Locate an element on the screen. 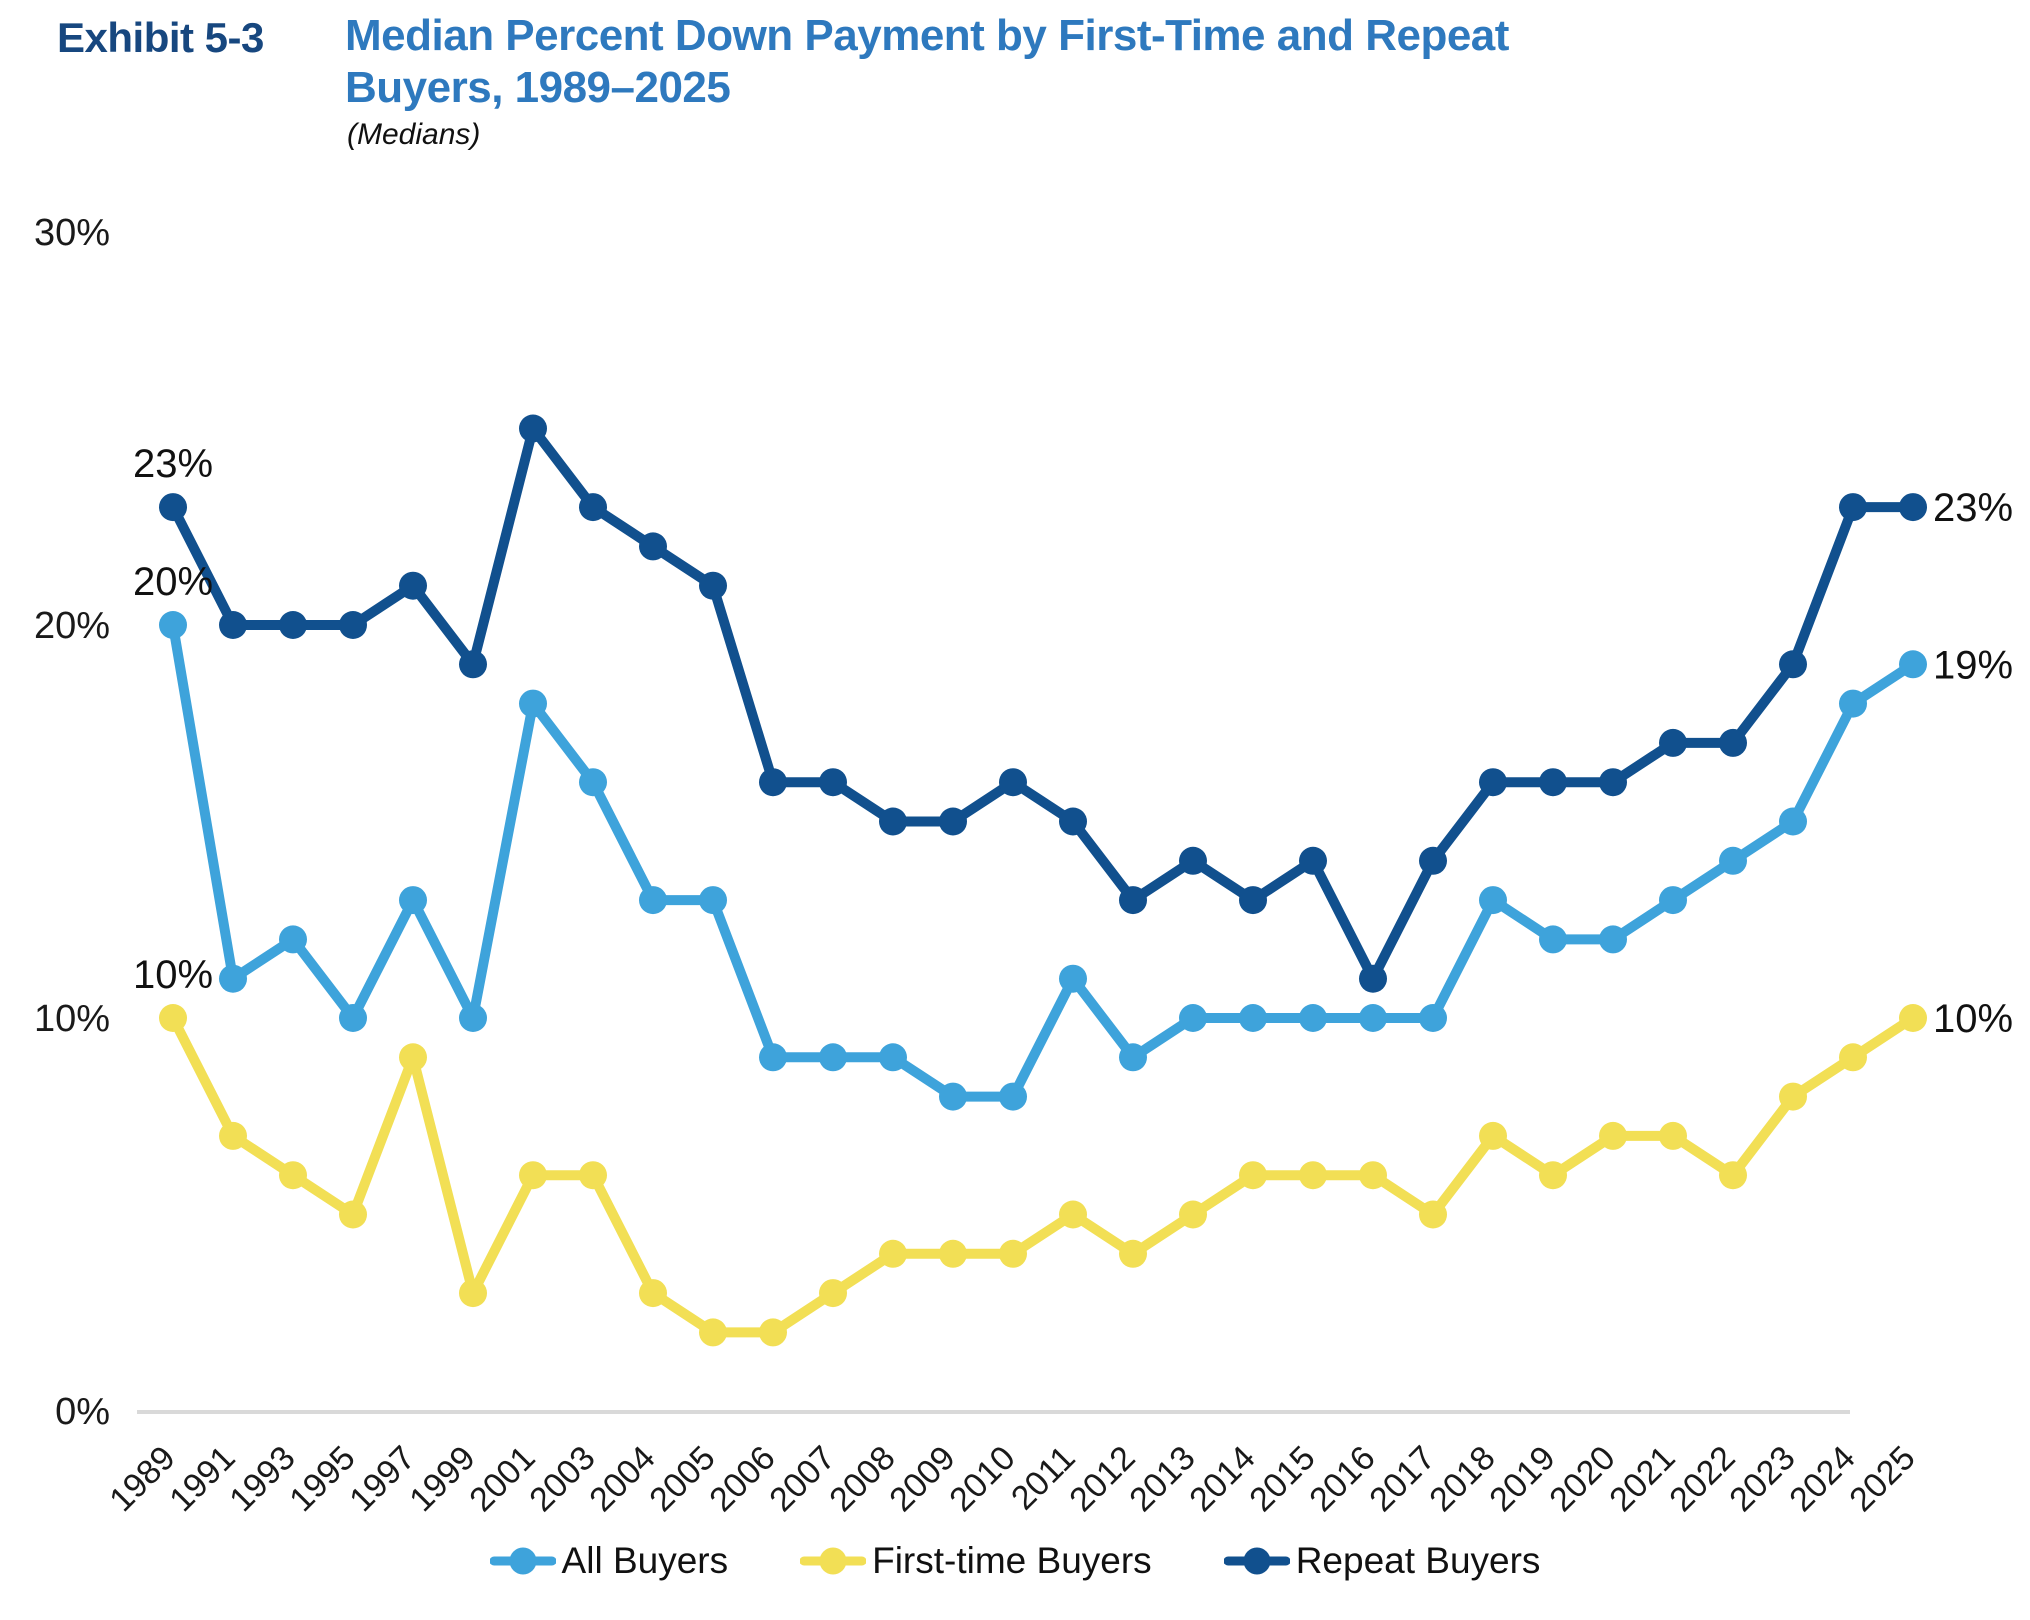 The width and height of the screenshot is (2030, 1620). data-point-repeat-buyers-2018 is located at coordinates (1493, 782).